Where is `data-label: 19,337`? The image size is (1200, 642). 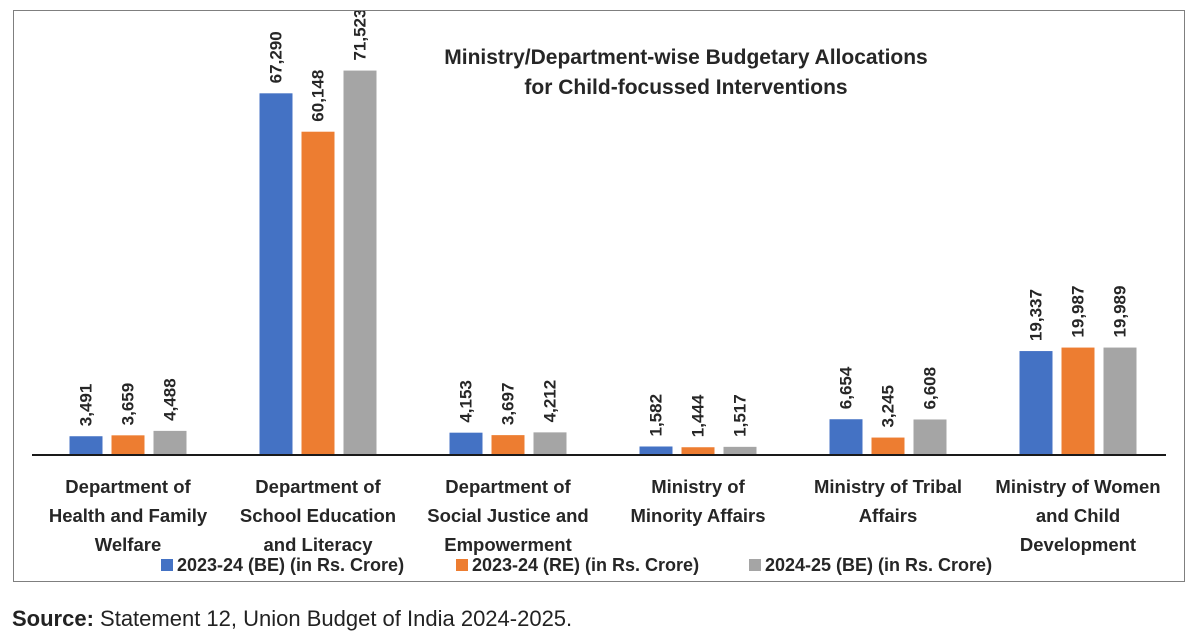 data-label: 19,337 is located at coordinates (1036, 315).